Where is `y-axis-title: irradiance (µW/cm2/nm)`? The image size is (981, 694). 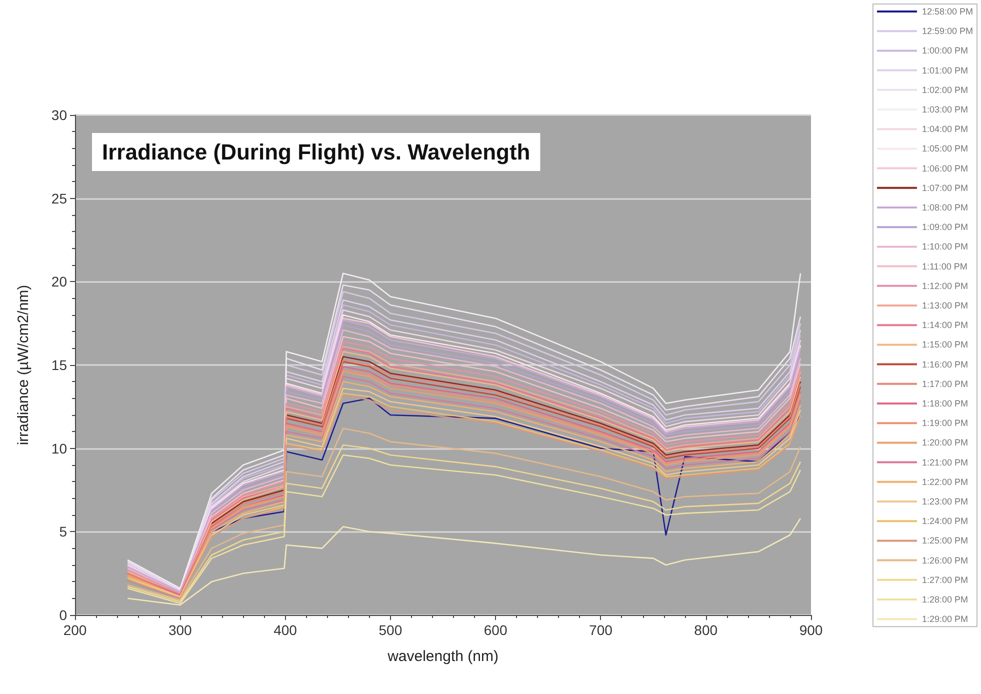 y-axis-title: irradiance (µW/cm2/nm) is located at coordinates (23, 365).